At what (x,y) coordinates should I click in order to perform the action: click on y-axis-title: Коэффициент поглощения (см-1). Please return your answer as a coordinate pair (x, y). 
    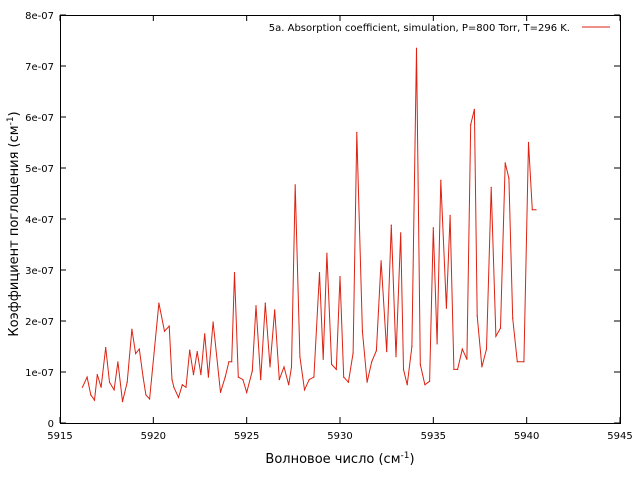
    Looking at the image, I should click on (14, 223).